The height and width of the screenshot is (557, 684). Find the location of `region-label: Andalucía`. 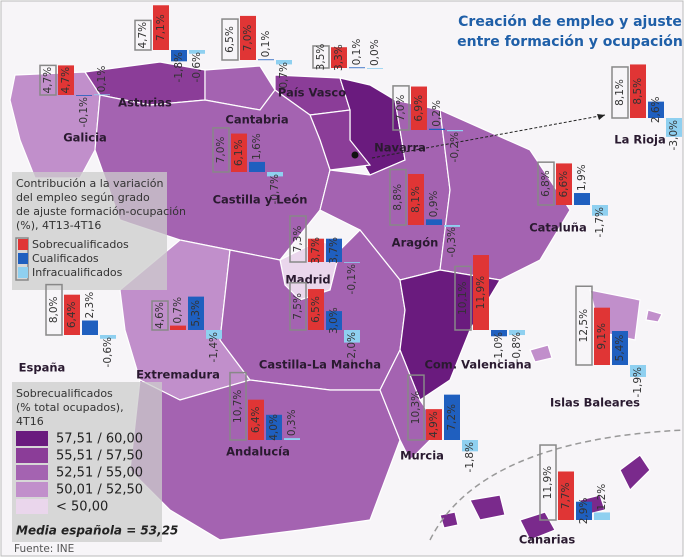

region-label: Andalucía is located at coordinates (258, 452).